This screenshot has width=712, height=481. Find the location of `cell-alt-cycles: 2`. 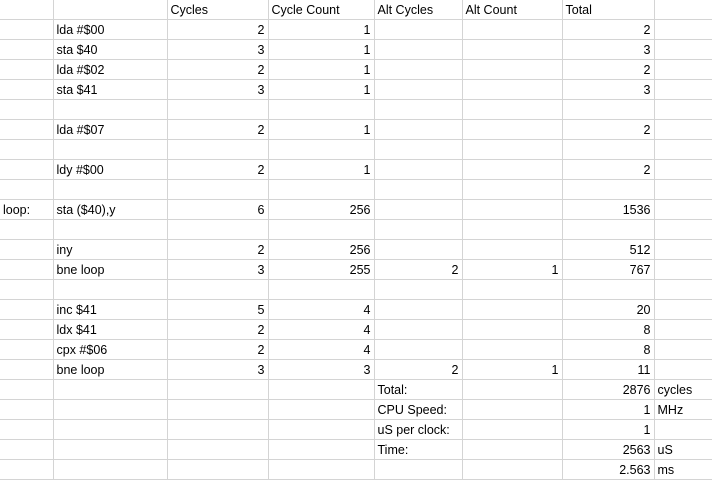

cell-alt-cycles: 2 is located at coordinates (418, 269).